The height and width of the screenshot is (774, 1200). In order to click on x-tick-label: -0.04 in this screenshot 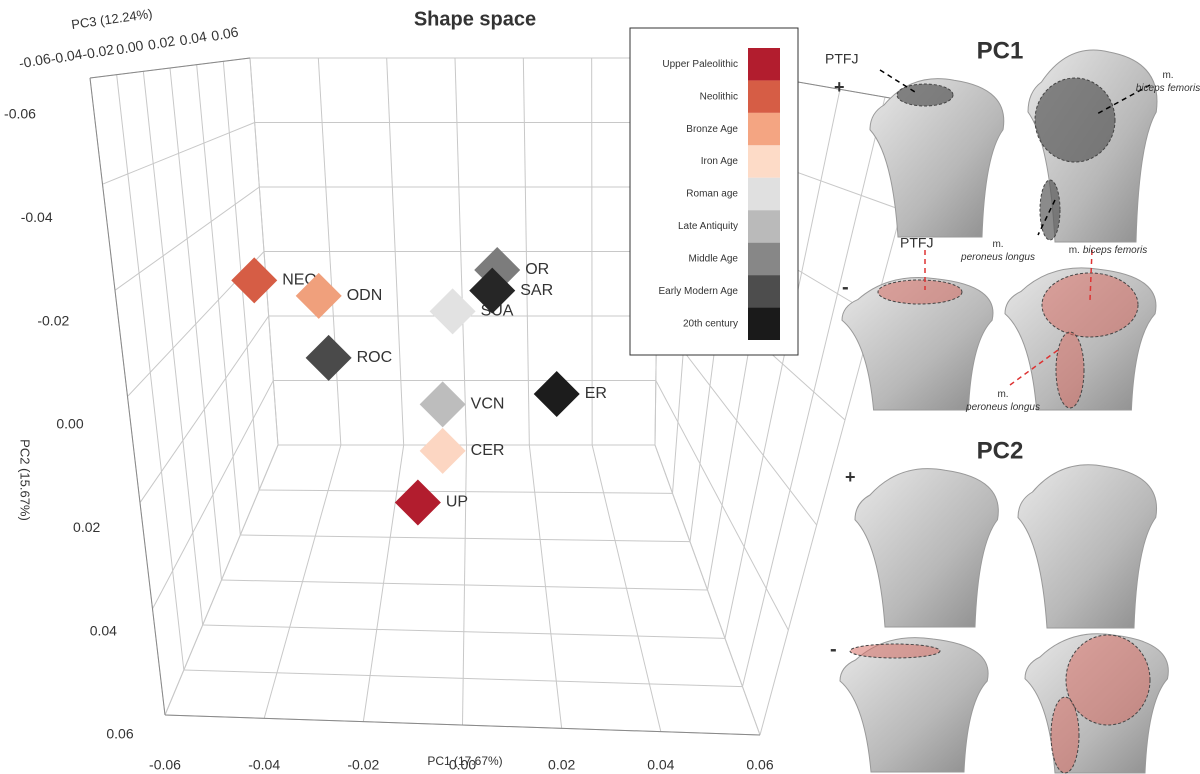, I will do `click(264, 765)`.